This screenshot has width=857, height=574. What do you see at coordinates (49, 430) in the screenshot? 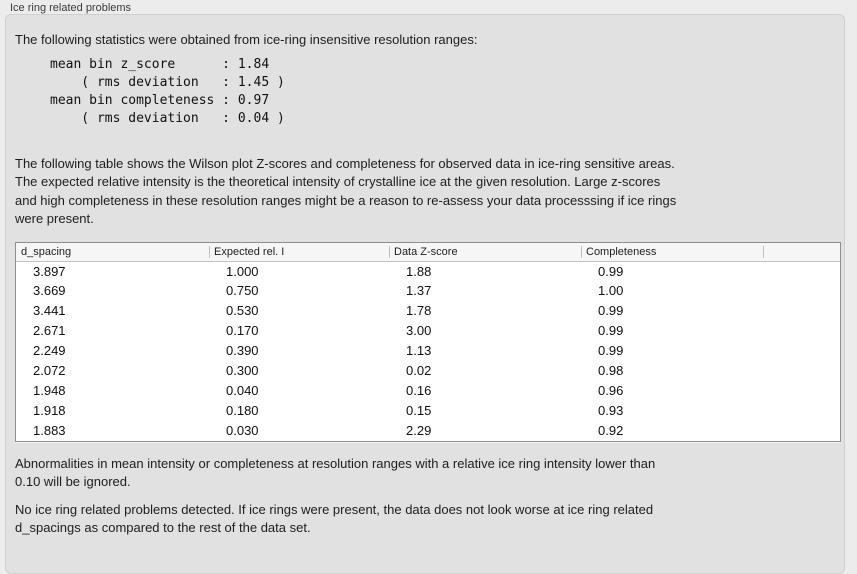
I see `table-cell-d_spacing: 1.883` at bounding box center [49, 430].